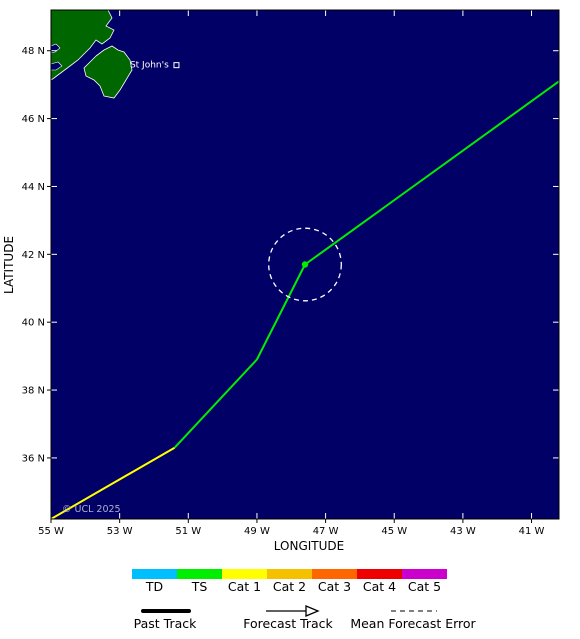 This screenshot has width=580, height=639. What do you see at coordinates (165, 623) in the screenshot?
I see `past-track-label: Past Track` at bounding box center [165, 623].